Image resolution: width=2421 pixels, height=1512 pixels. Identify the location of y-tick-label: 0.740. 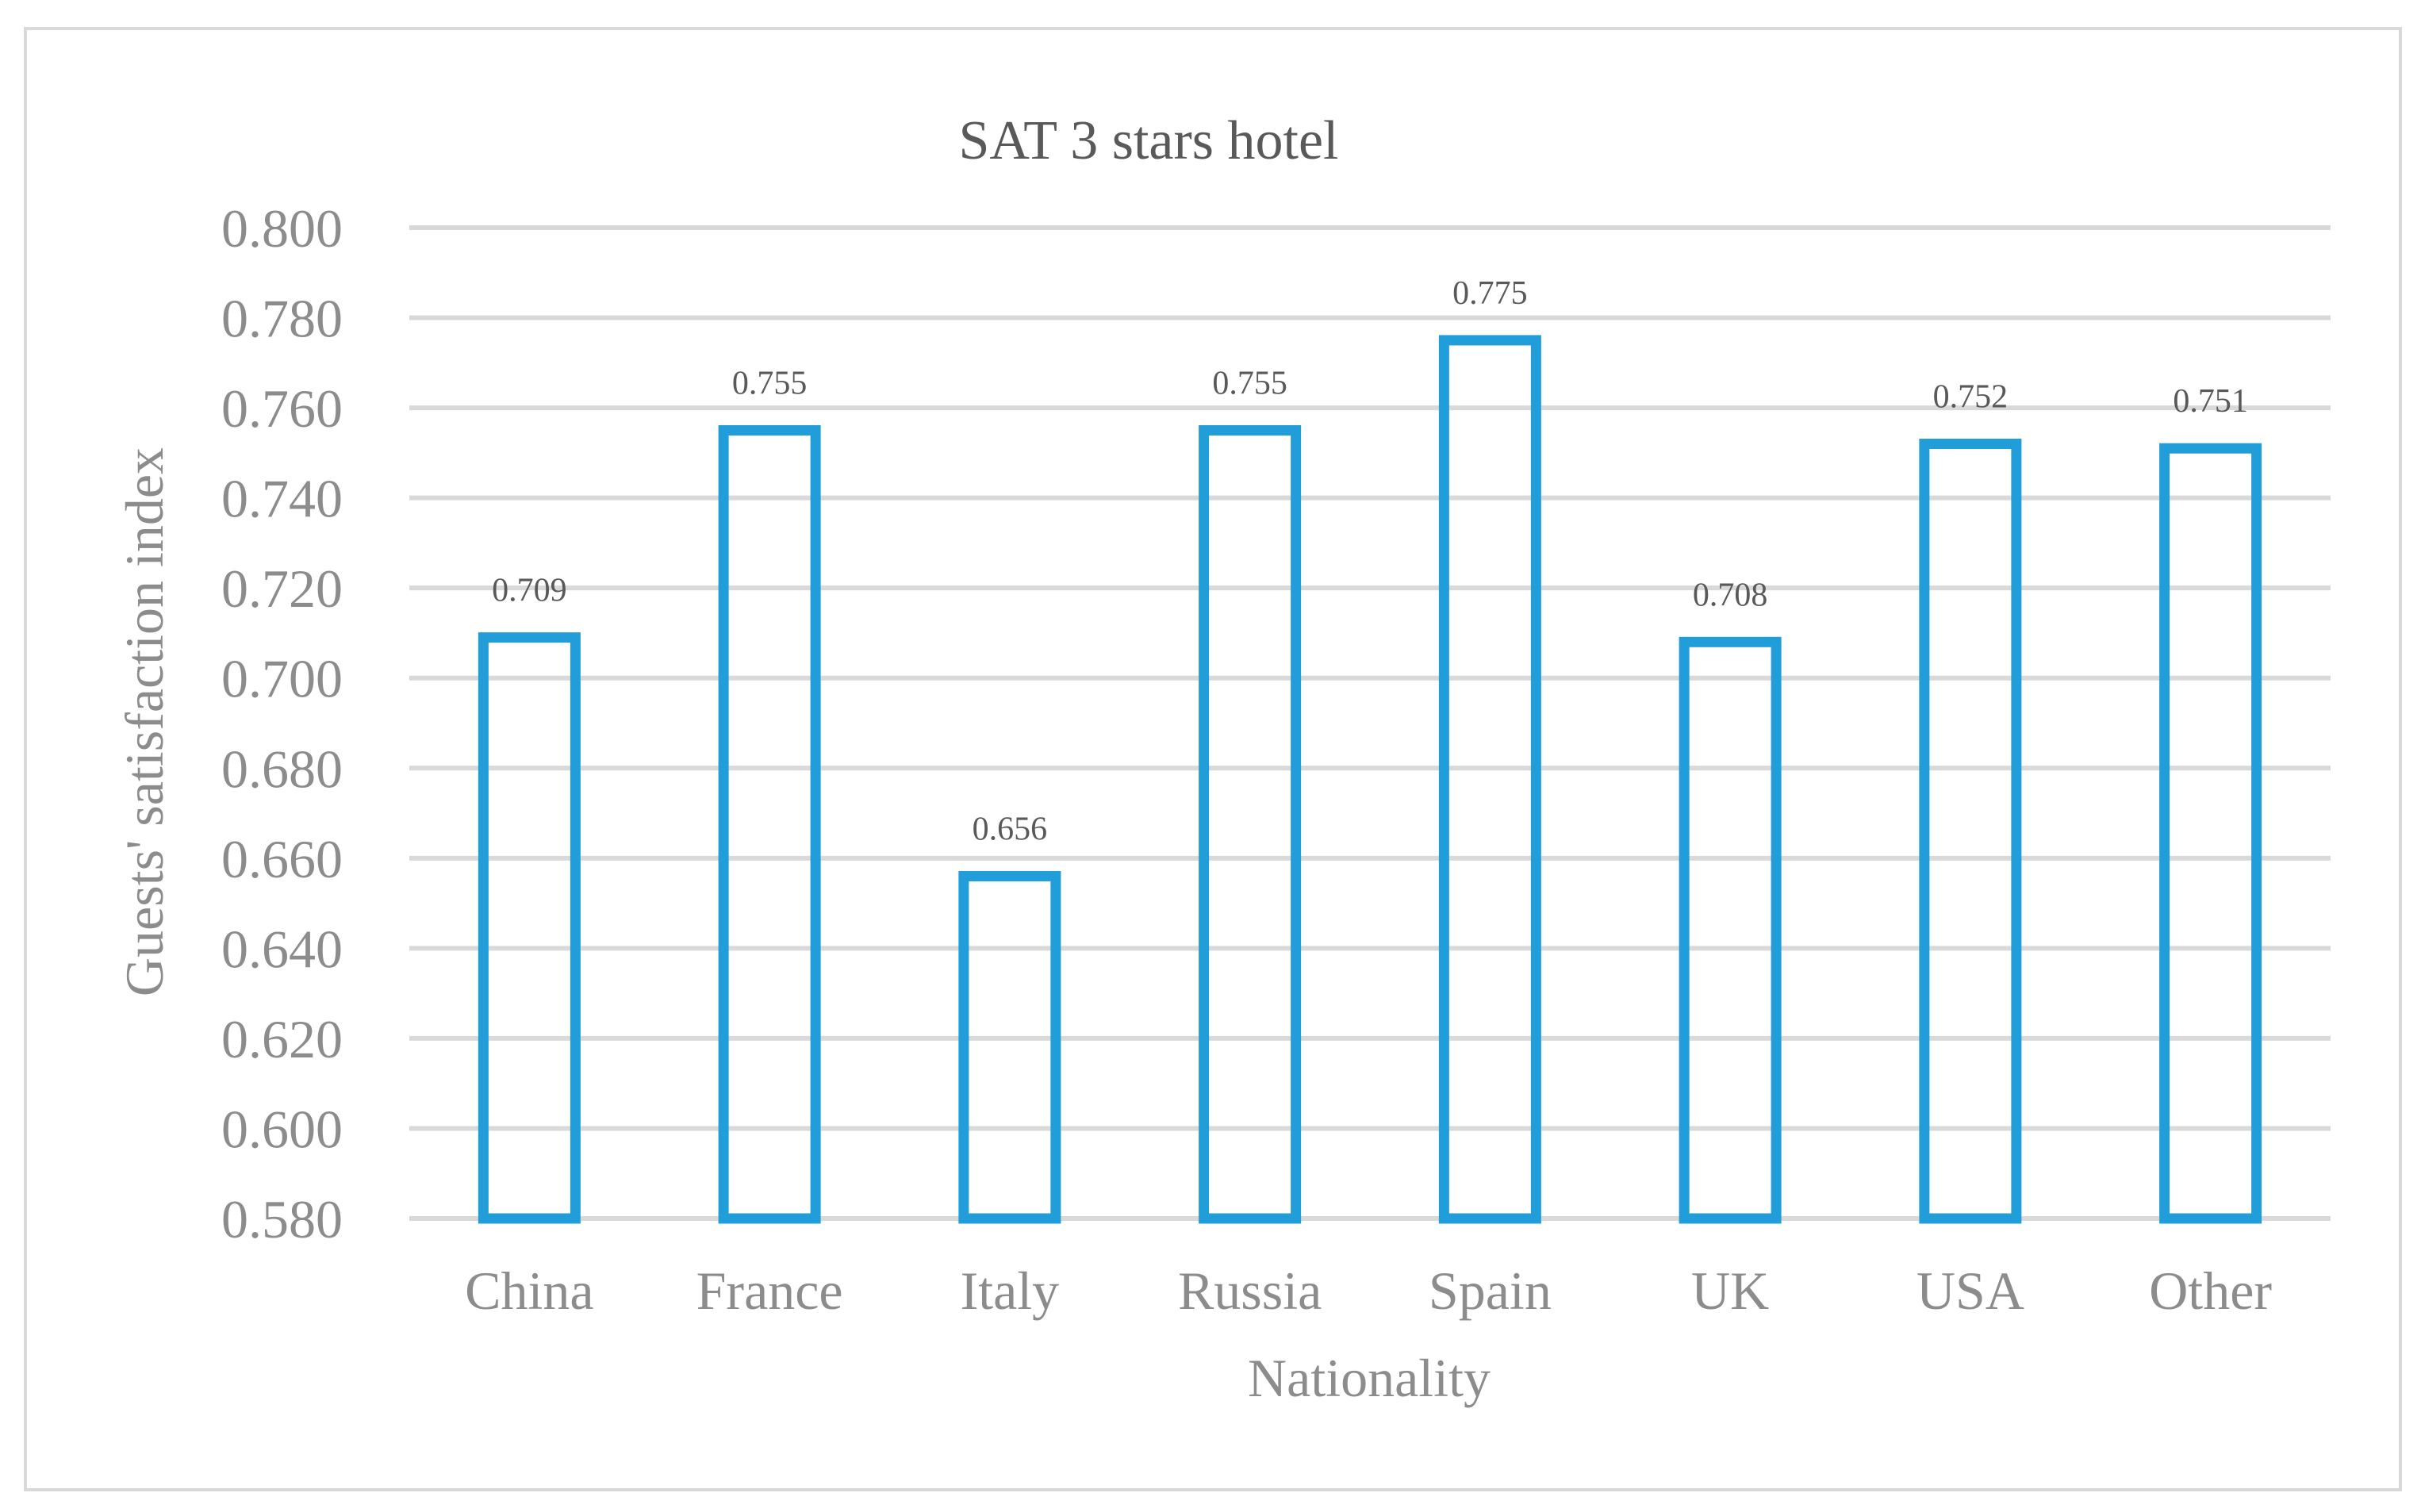
(282, 499).